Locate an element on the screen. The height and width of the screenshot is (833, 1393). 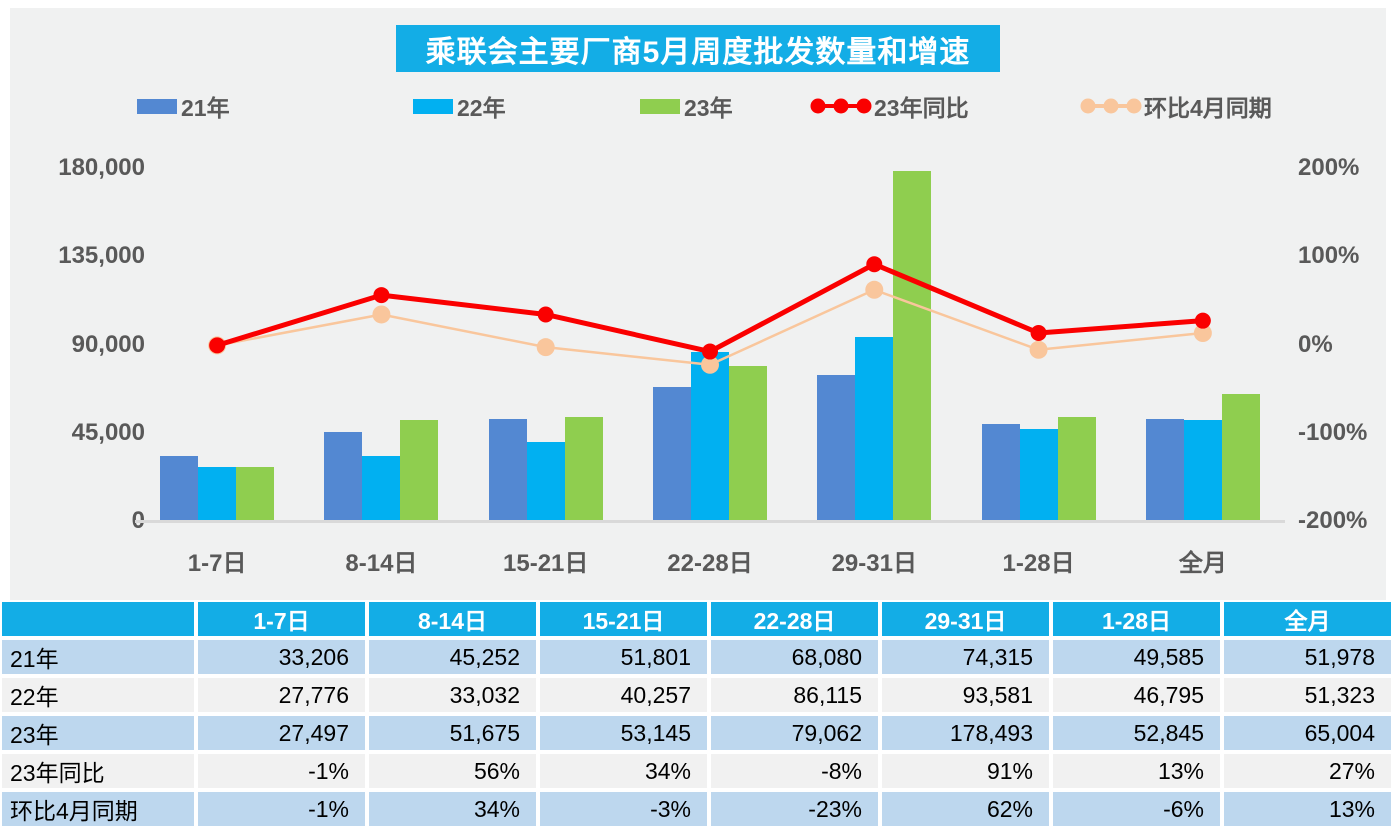
table-row-label: 23年同比 is located at coordinates (98, 771).